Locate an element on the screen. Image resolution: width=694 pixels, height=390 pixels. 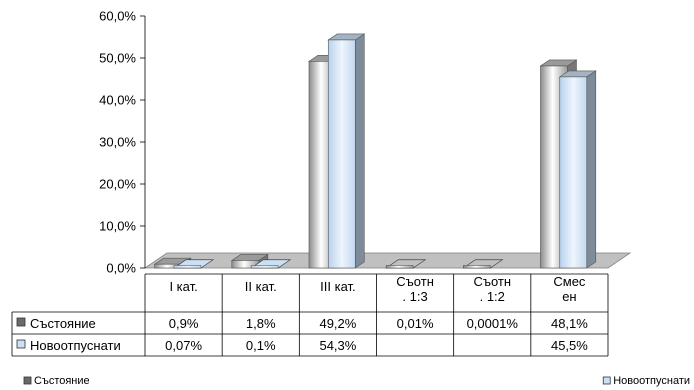
y-tick-label: 40,0% is located at coordinates (117, 100).